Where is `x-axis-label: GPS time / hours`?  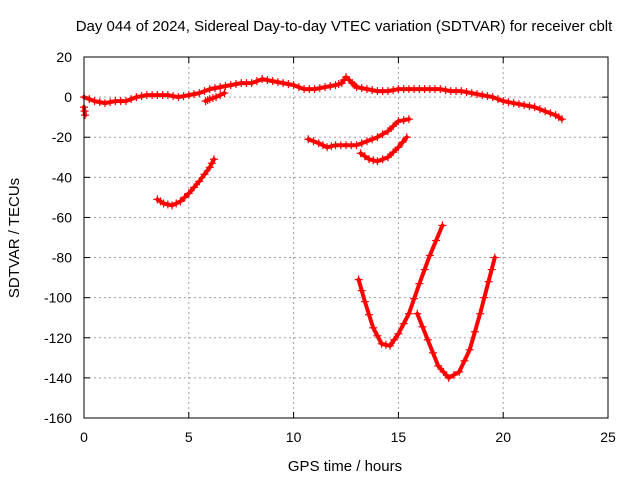 x-axis-label: GPS time / hours is located at coordinates (345, 466).